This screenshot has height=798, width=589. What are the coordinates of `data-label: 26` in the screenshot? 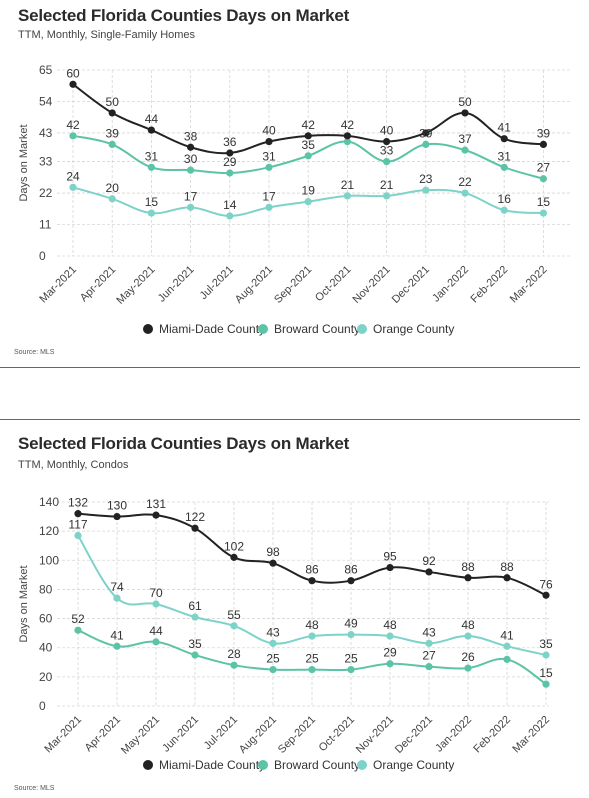 It's located at (468, 657).